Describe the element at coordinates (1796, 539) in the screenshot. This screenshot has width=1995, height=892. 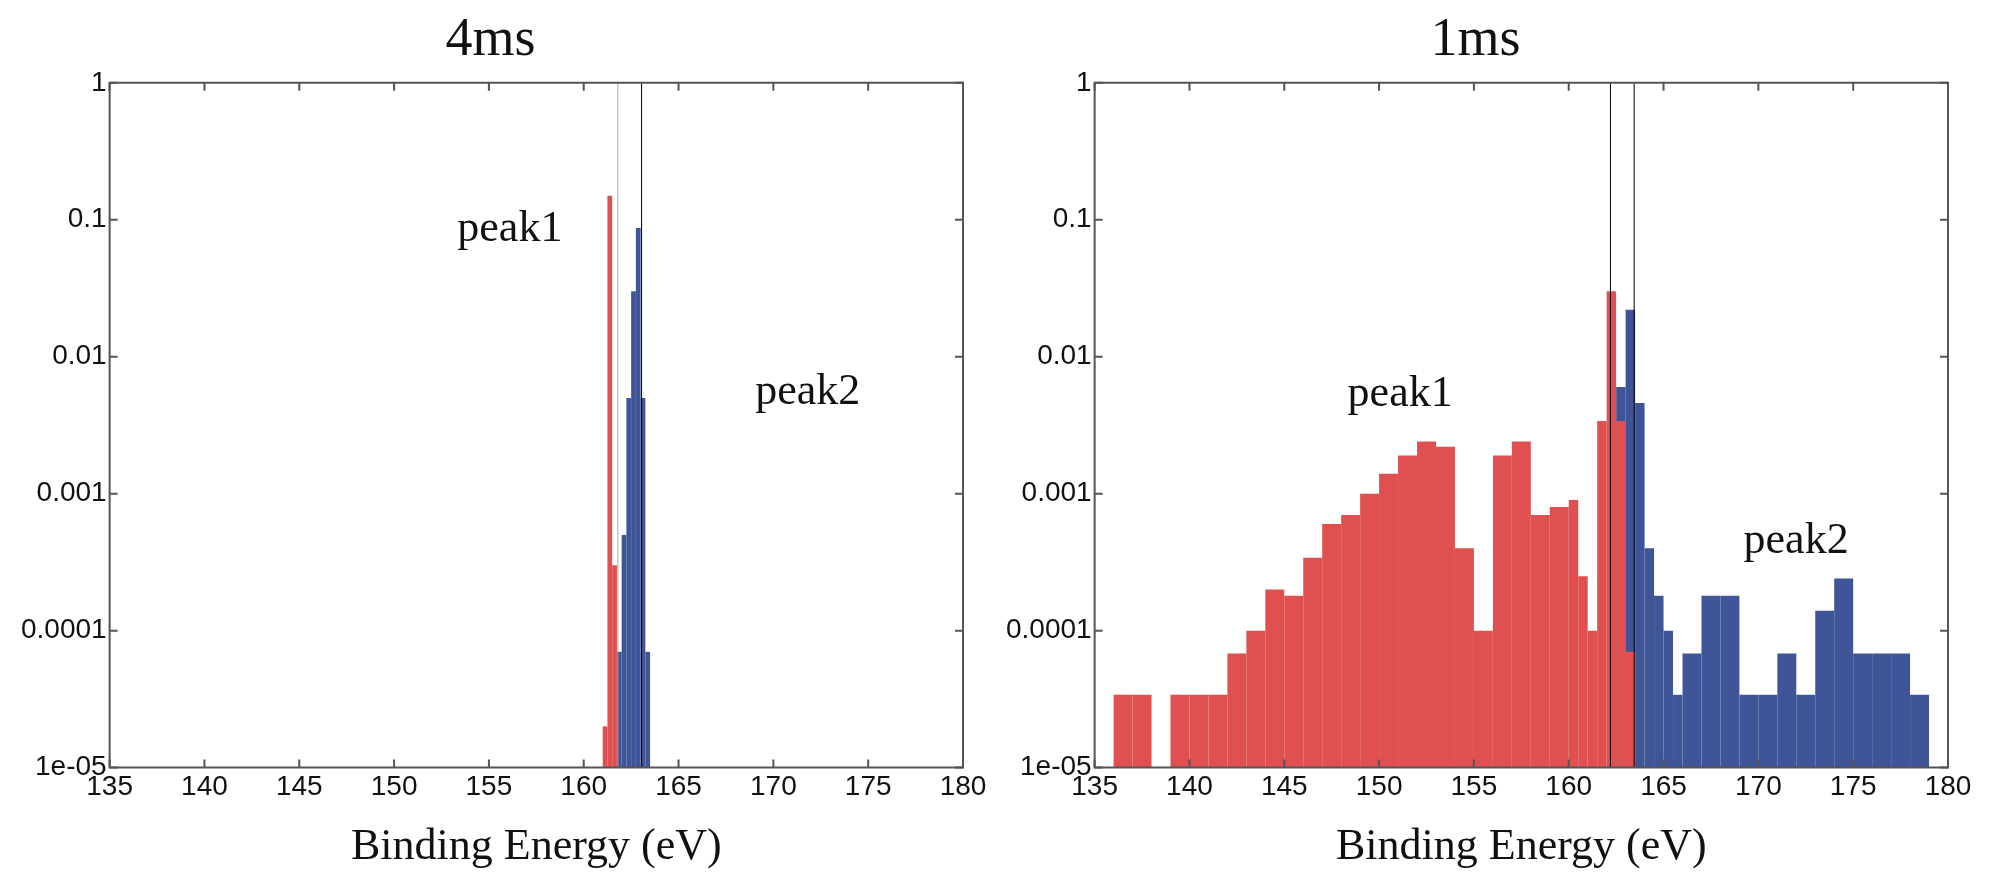
I see `series-label: peak2` at that location.